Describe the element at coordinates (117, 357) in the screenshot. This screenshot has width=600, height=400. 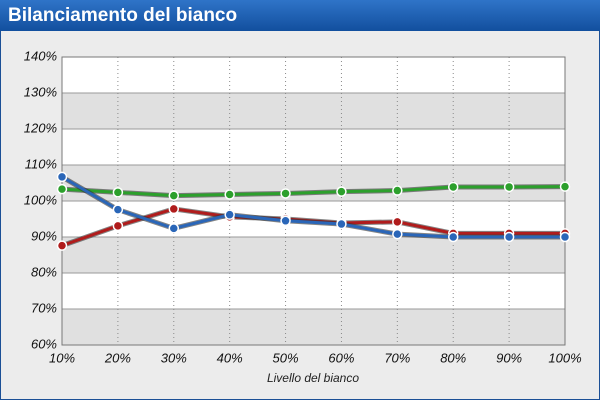
I see `x-tick-label: 20%` at that location.